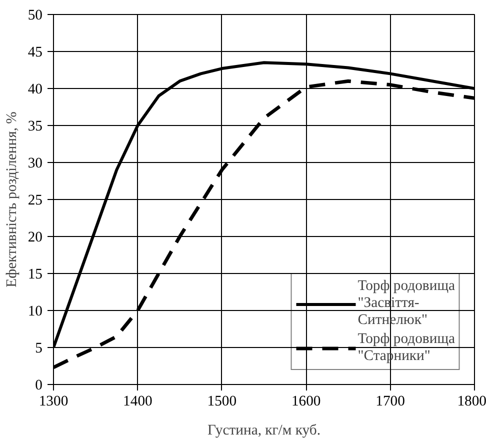 This screenshot has height=441, width=486. I want to click on y-tick-label: 35, so click(35, 126).